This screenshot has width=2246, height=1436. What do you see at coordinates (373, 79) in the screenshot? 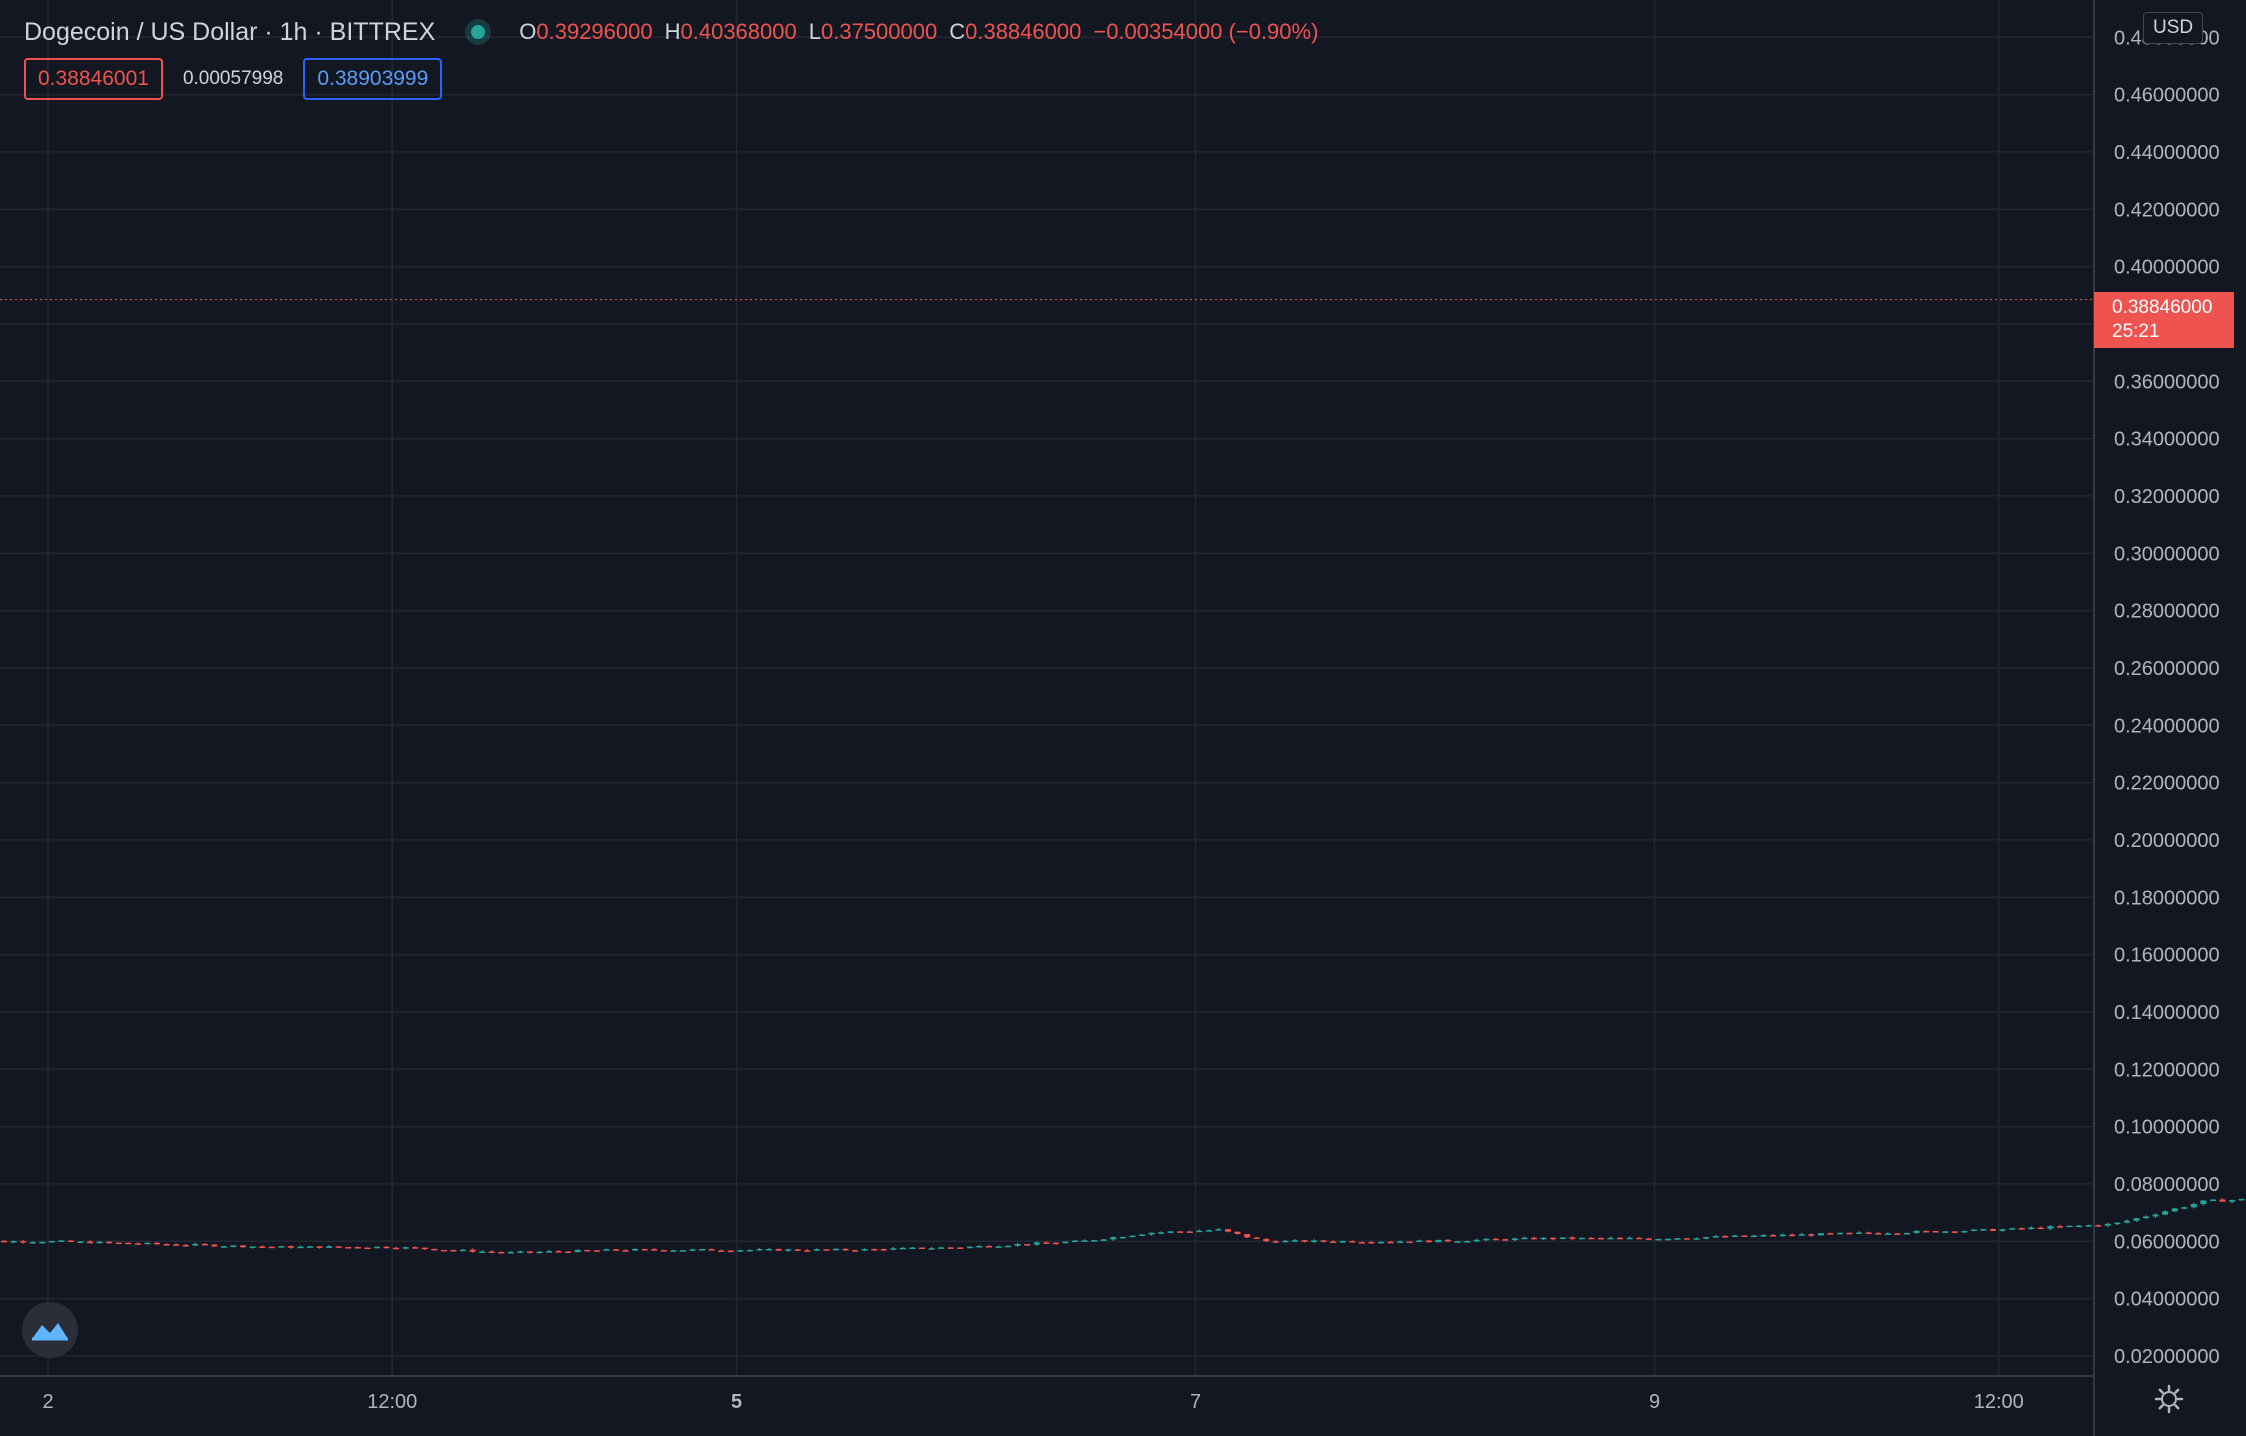
I see `buy-button: 0.38903999` at bounding box center [373, 79].